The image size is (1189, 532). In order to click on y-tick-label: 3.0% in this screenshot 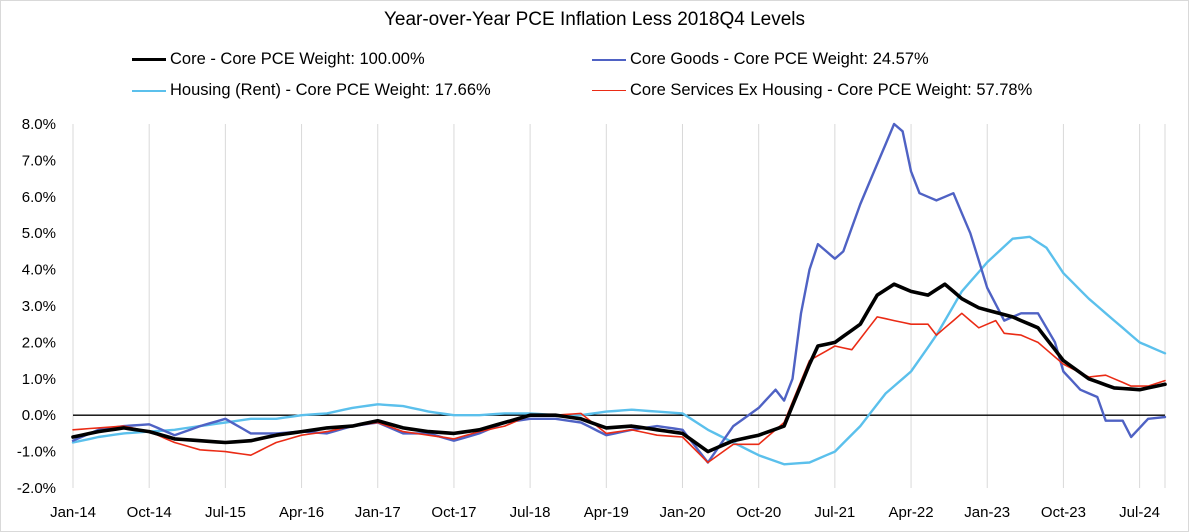, I will do `click(39, 306)`.